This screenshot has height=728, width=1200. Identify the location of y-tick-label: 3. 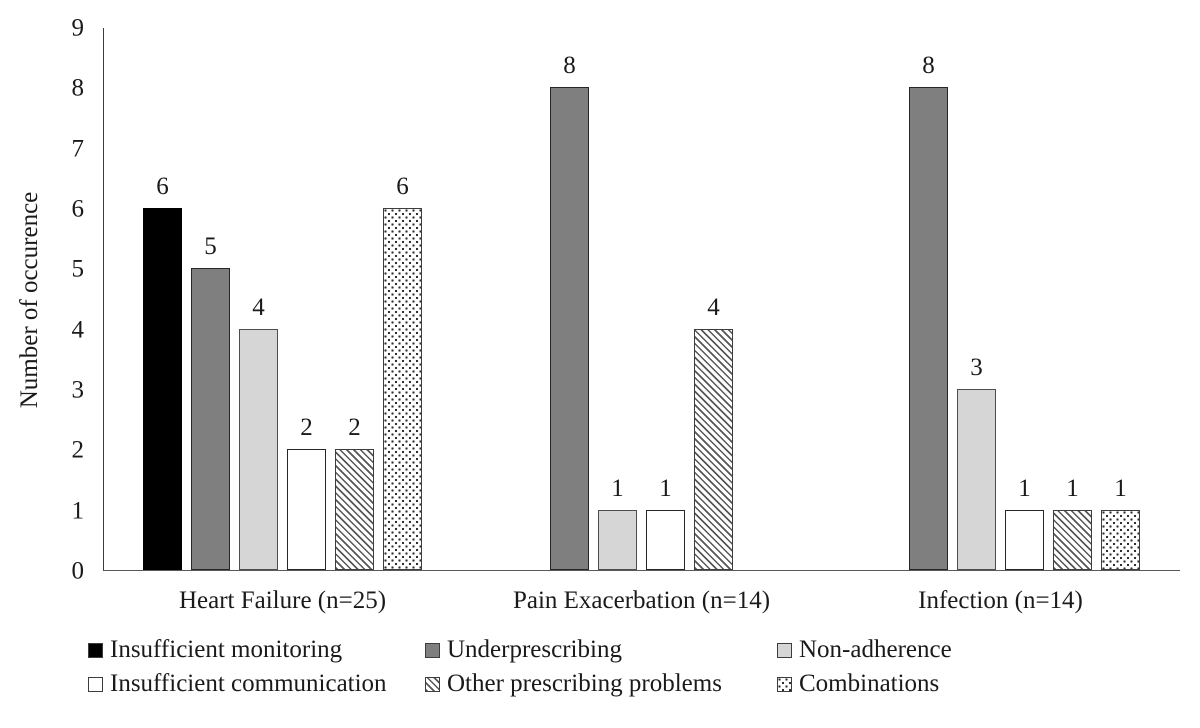
(78, 390).